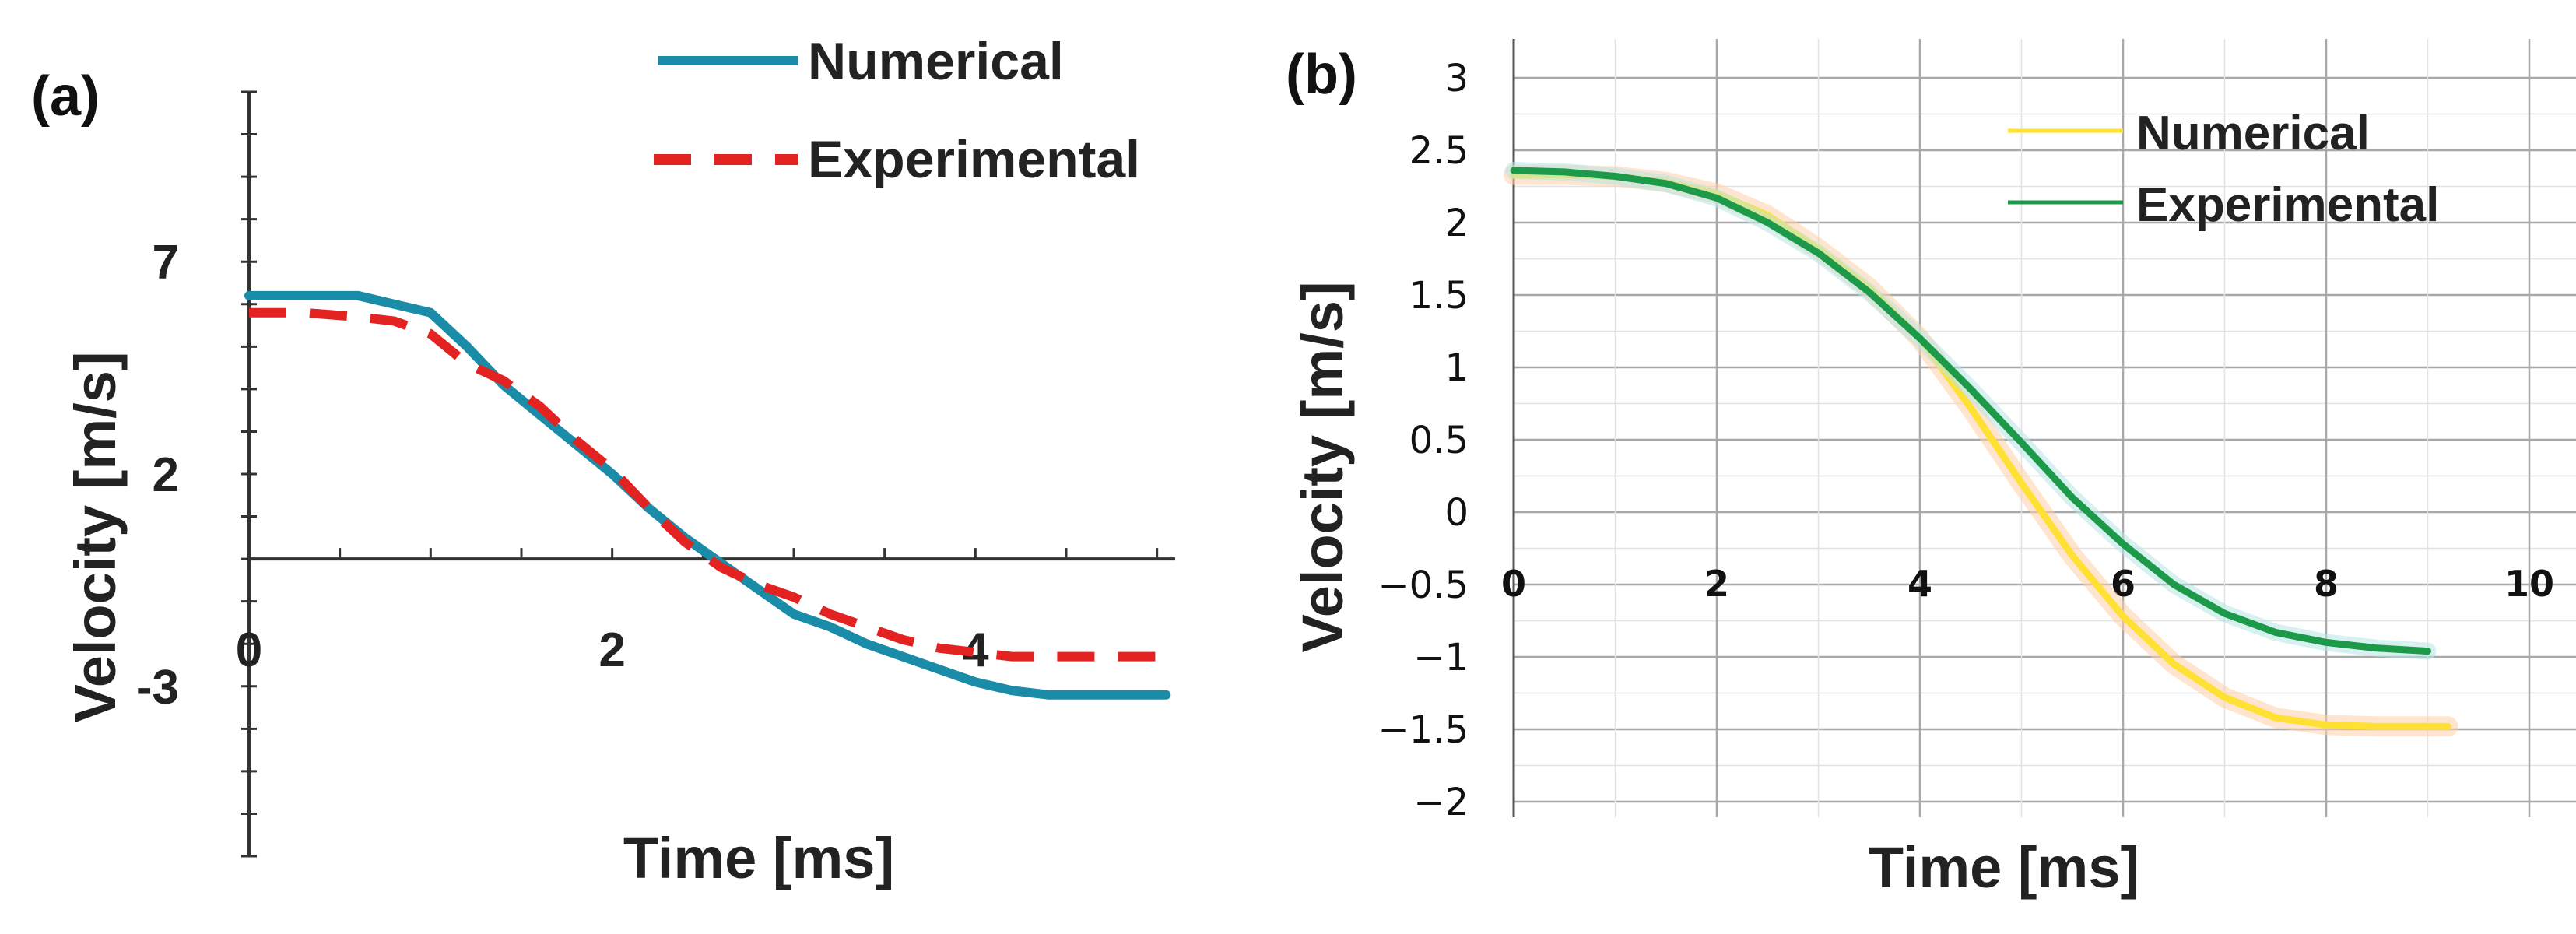  What do you see at coordinates (1441, 802) in the screenshot?
I see `panel-b-y-tick-label: −2` at bounding box center [1441, 802].